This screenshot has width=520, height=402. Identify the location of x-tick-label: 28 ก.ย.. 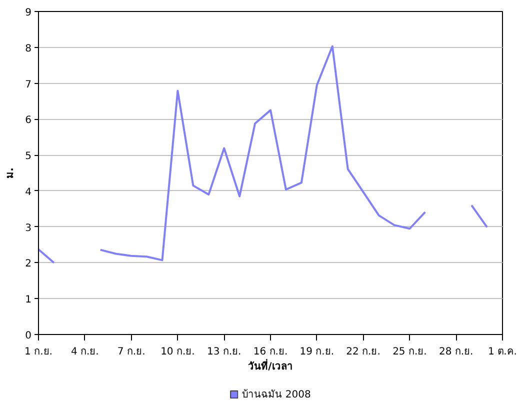
(456, 352).